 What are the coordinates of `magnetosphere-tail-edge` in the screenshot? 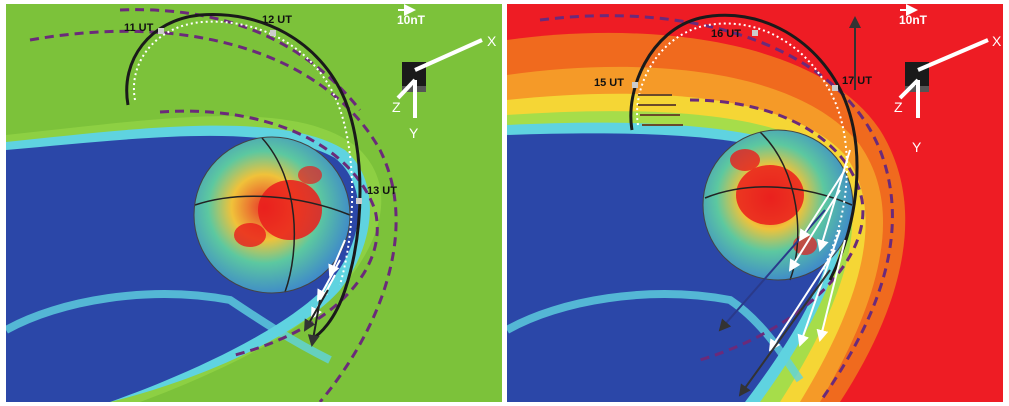 It's located at (169, 327).